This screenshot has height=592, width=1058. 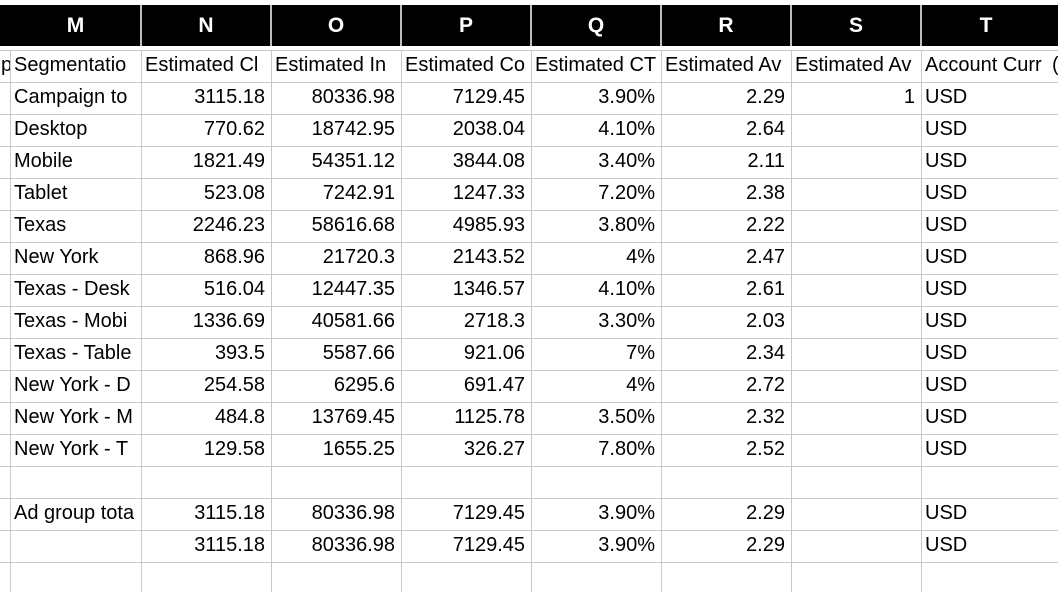 What do you see at coordinates (1054, 66) in the screenshot?
I see `header-cell: (` at bounding box center [1054, 66].